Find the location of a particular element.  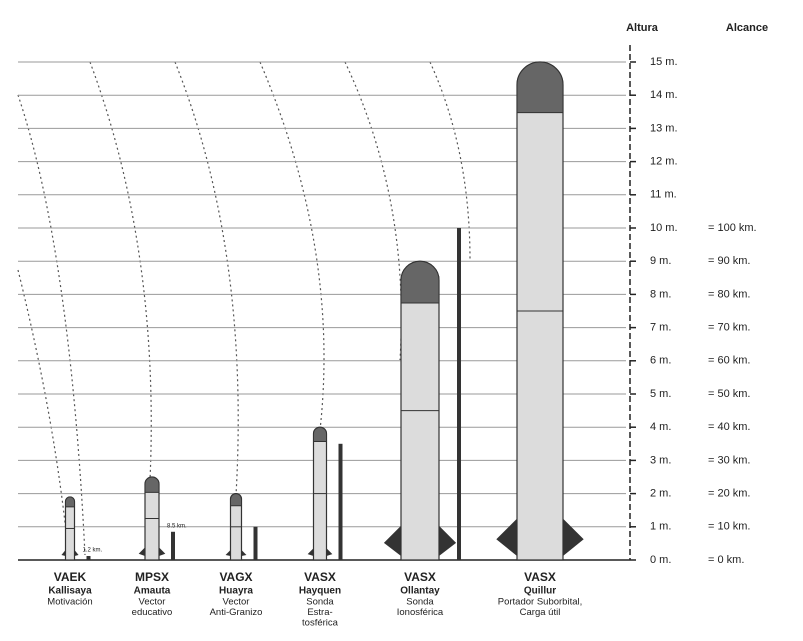

y-tick-label: 10 m. is located at coordinates (664, 228).